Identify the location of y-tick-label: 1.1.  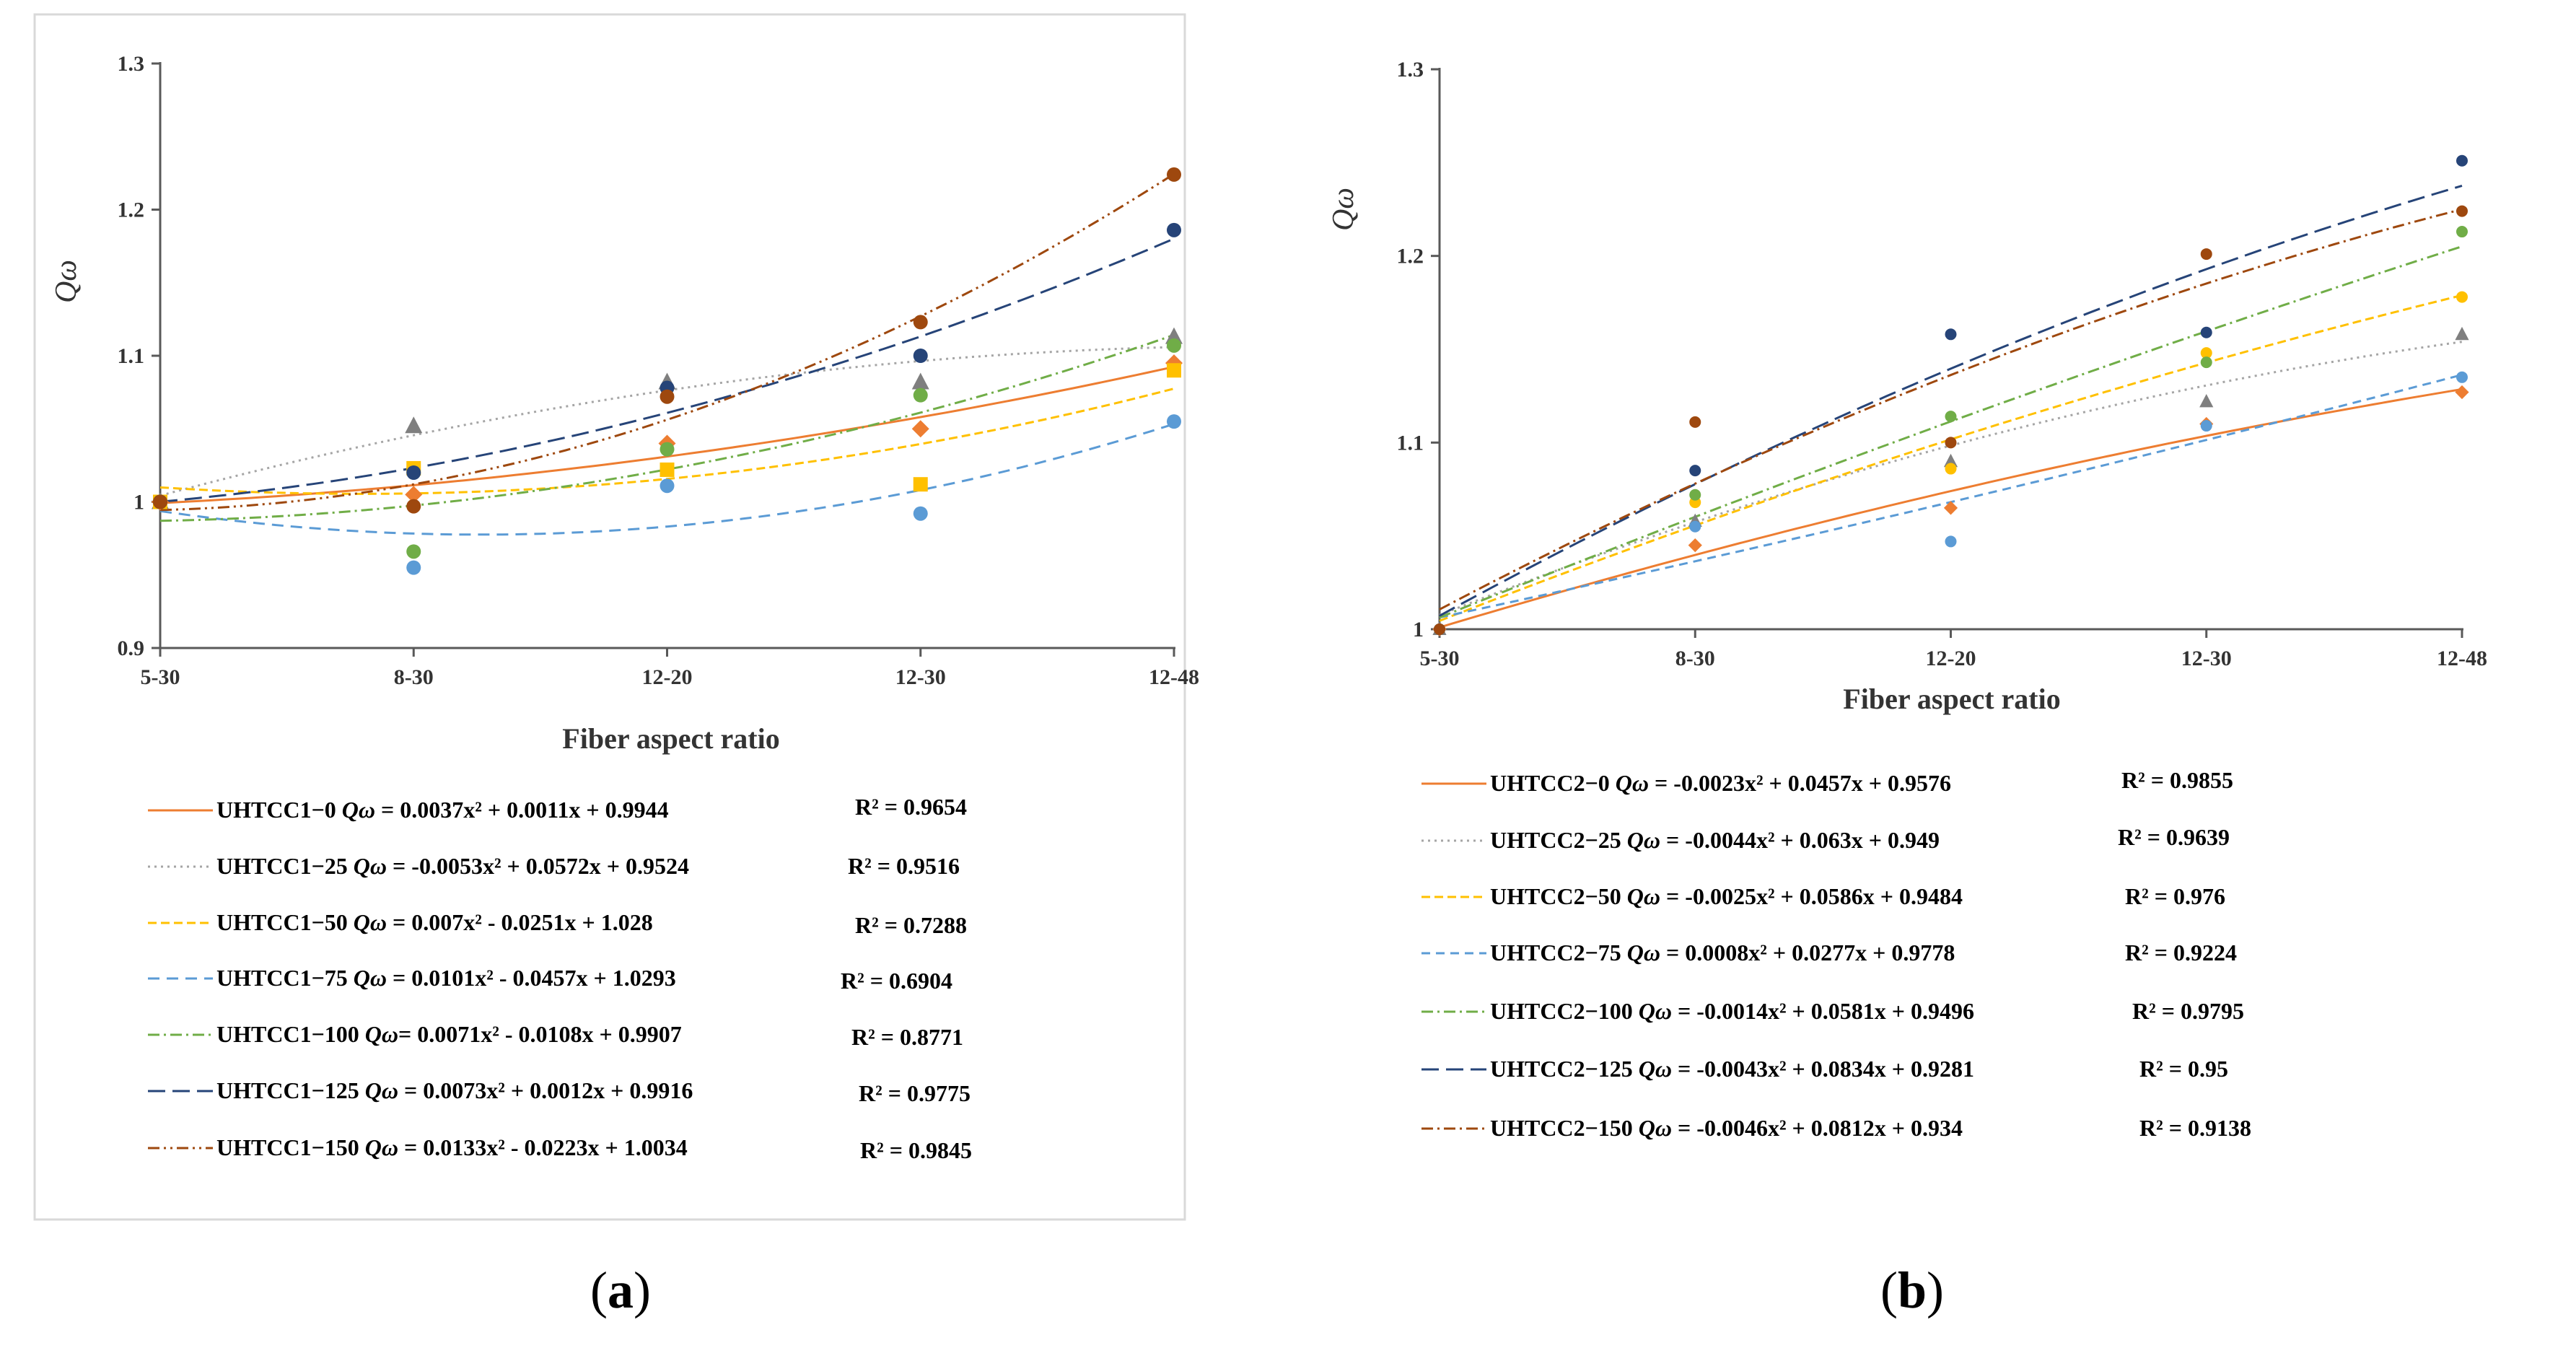
(1410, 443).